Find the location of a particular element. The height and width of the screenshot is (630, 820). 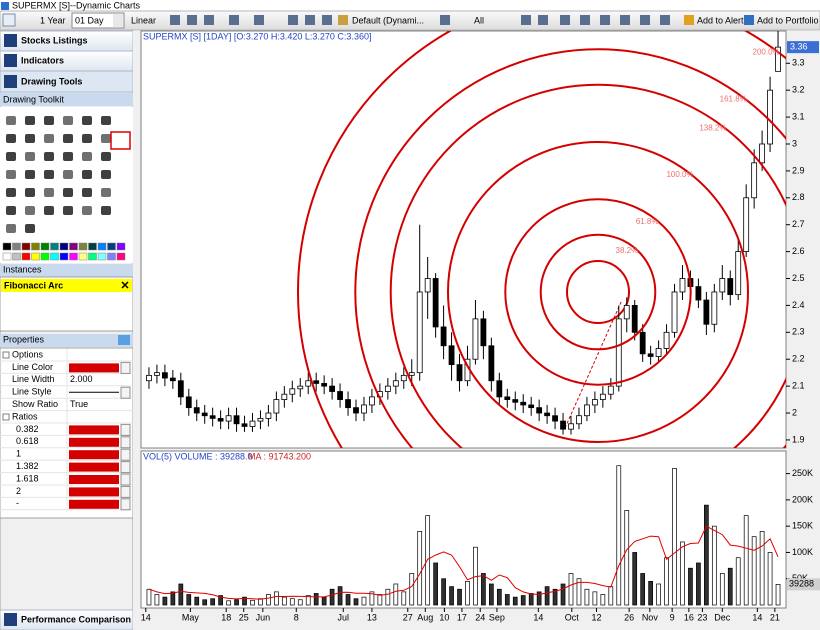

candle-body is located at coordinates (348, 404).